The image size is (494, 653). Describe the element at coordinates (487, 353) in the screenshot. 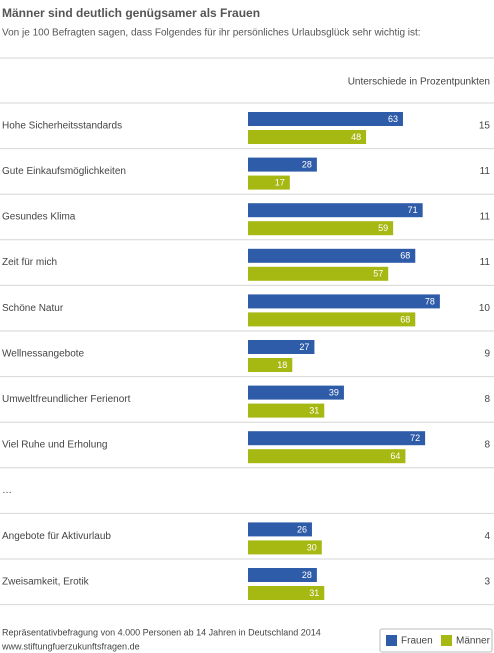

I see `difference-value: 9` at that location.